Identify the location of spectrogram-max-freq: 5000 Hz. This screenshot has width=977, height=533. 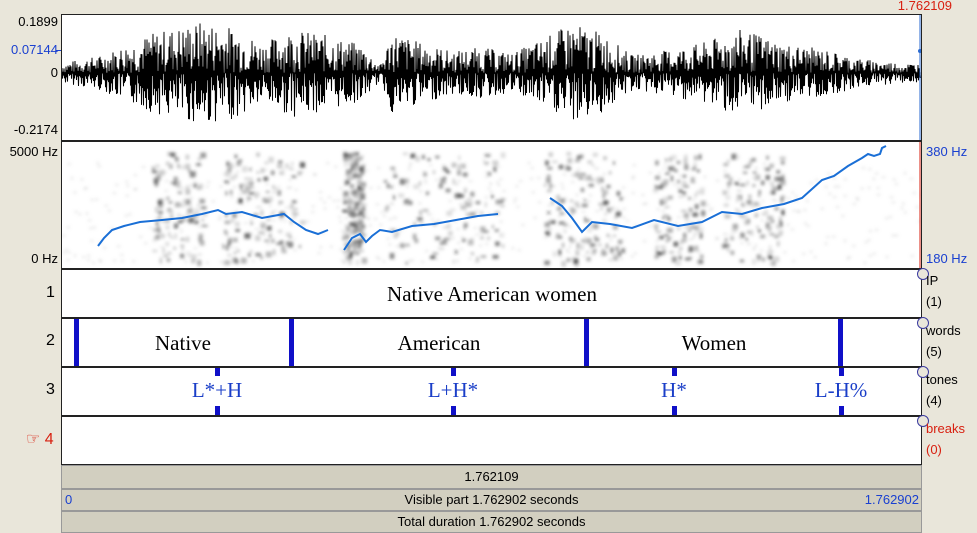
(33, 151).